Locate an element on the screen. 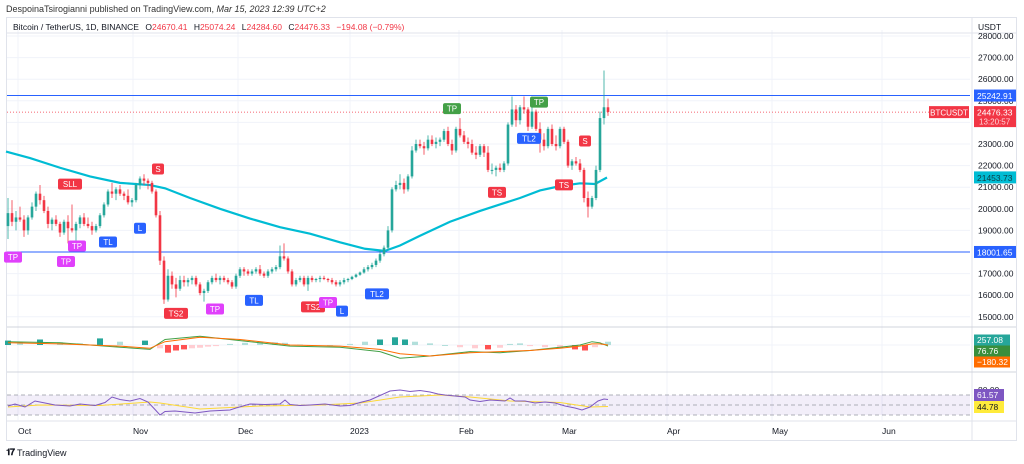 This screenshot has height=464, width=1024. macd-value-badge is located at coordinates (992, 351).